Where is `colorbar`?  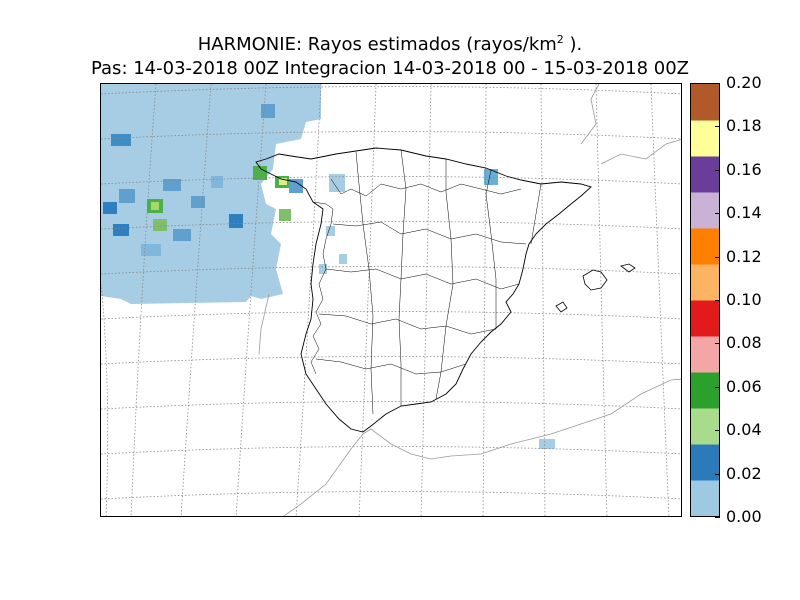 colorbar is located at coordinates (705, 300).